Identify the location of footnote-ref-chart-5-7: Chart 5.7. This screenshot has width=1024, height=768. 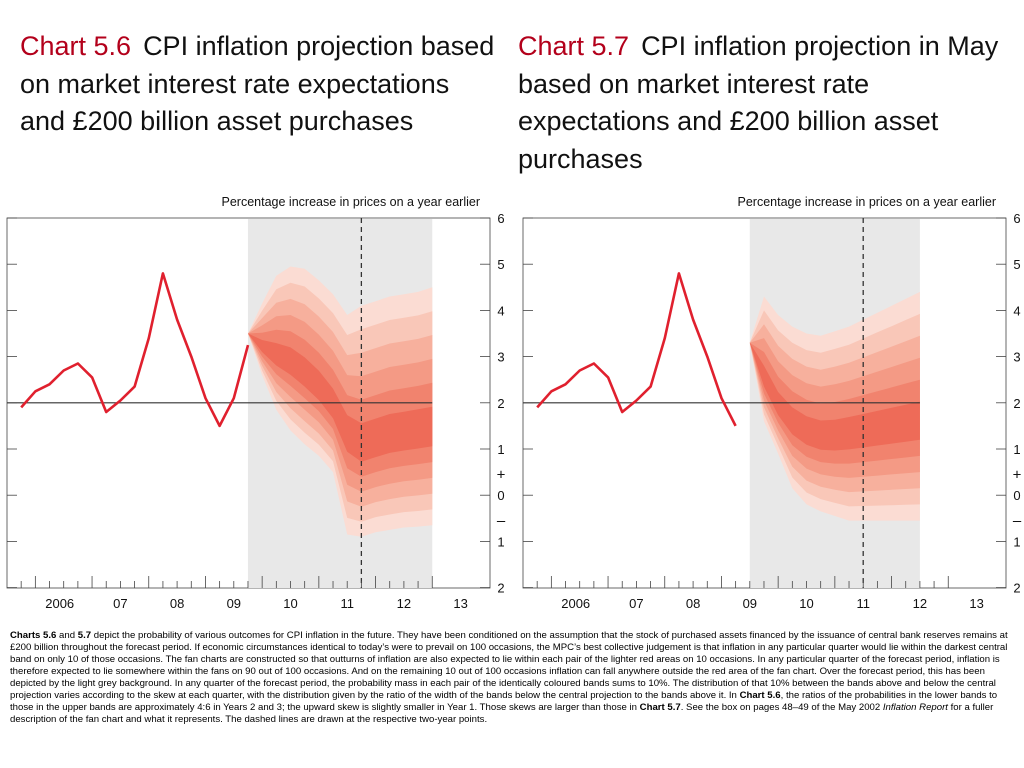
(660, 707).